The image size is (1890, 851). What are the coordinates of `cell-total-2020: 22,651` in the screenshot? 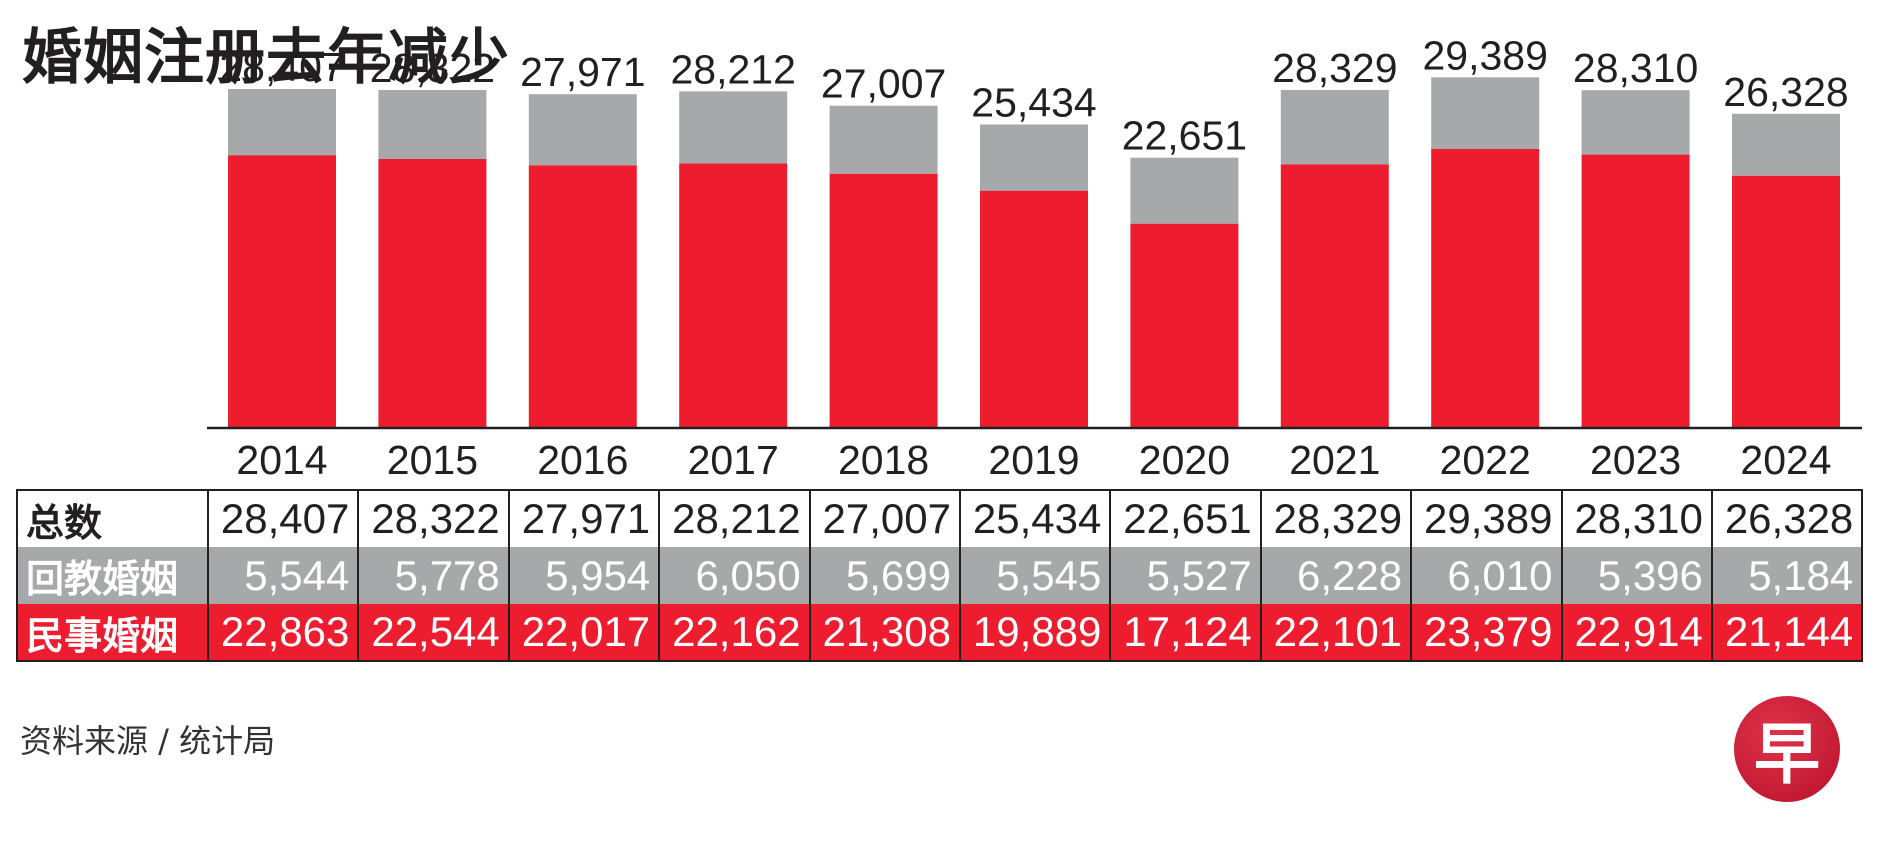 It's located at (1186, 518).